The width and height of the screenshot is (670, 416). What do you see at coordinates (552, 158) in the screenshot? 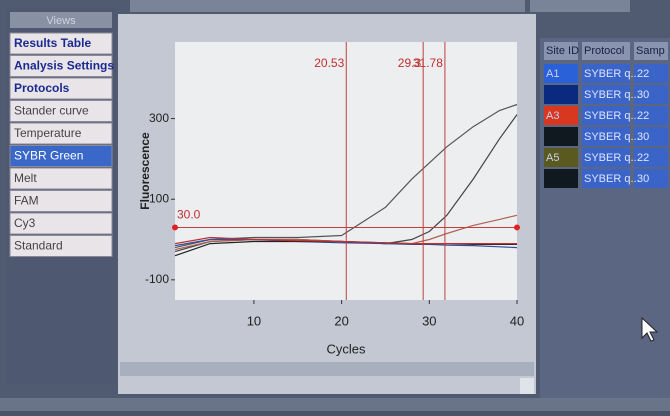
I see `site-id: A5` at bounding box center [552, 158].